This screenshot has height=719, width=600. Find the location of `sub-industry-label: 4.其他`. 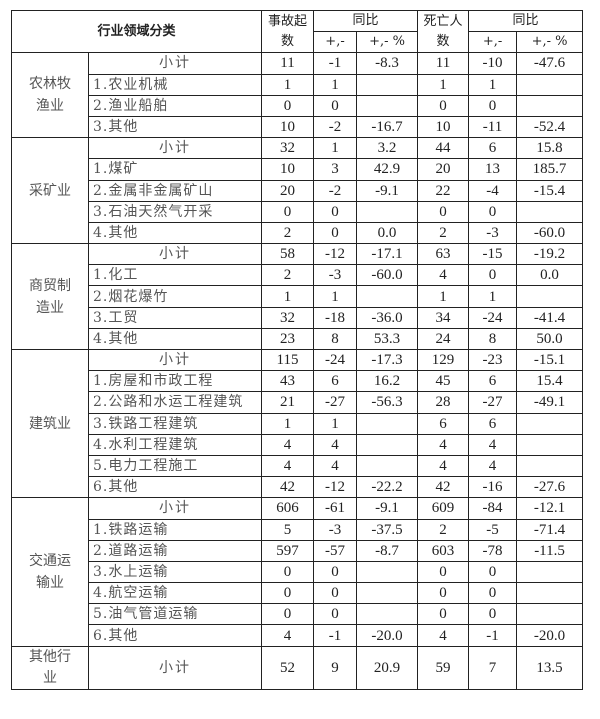

sub-industry-label: 4.其他 is located at coordinates (175, 339).